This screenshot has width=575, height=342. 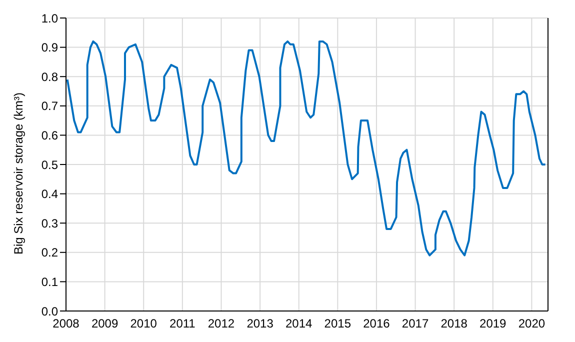 What do you see at coordinates (260, 323) in the screenshot?
I see `x-tick-label: 2013` at bounding box center [260, 323].